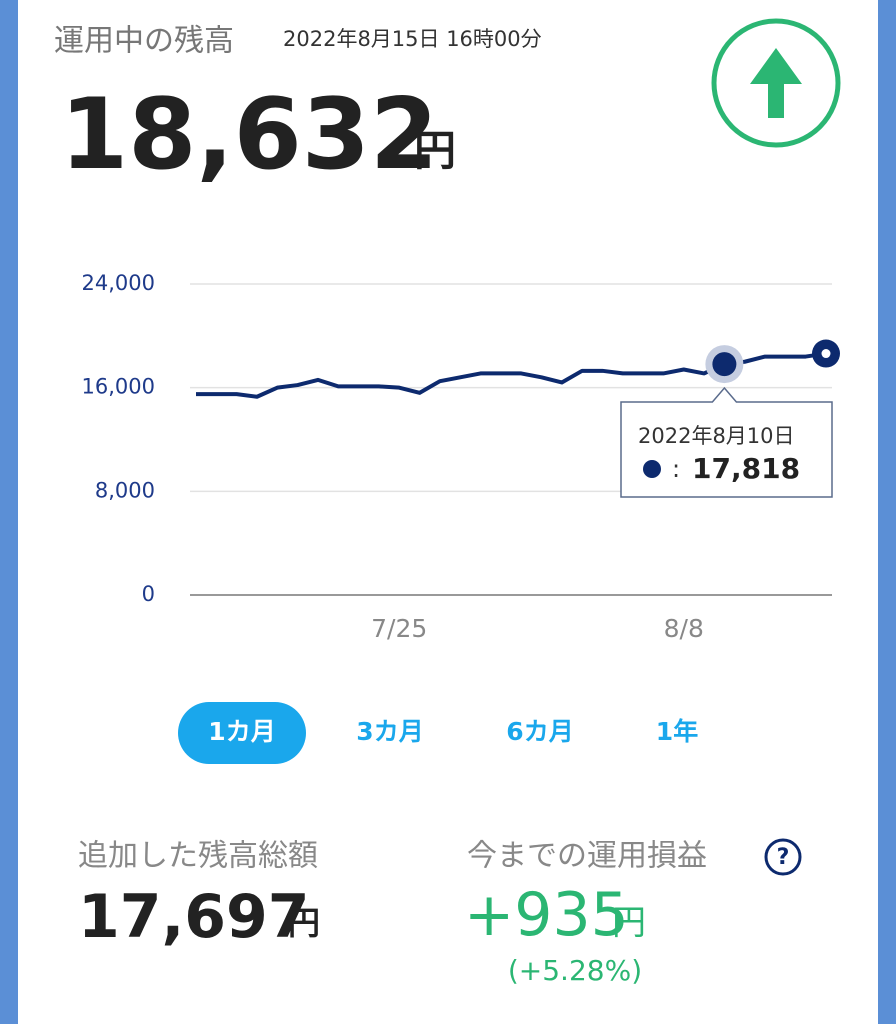 This screenshot has height=1024, width=896. What do you see at coordinates (412, 39) in the screenshot?
I see `timestamp: 2022年8月15日 16時00分` at bounding box center [412, 39].